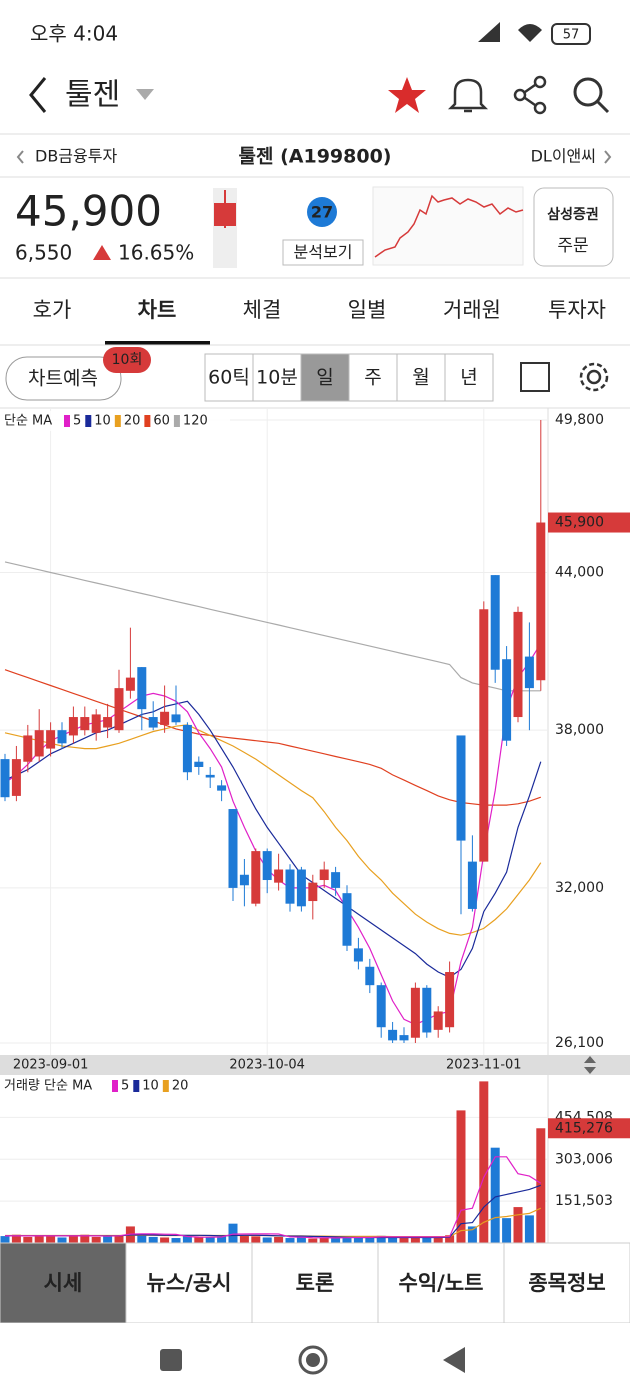 The height and width of the screenshot is (1400, 630). Describe the element at coordinates (171, 1360) in the screenshot. I see `recent-apps` at that location.